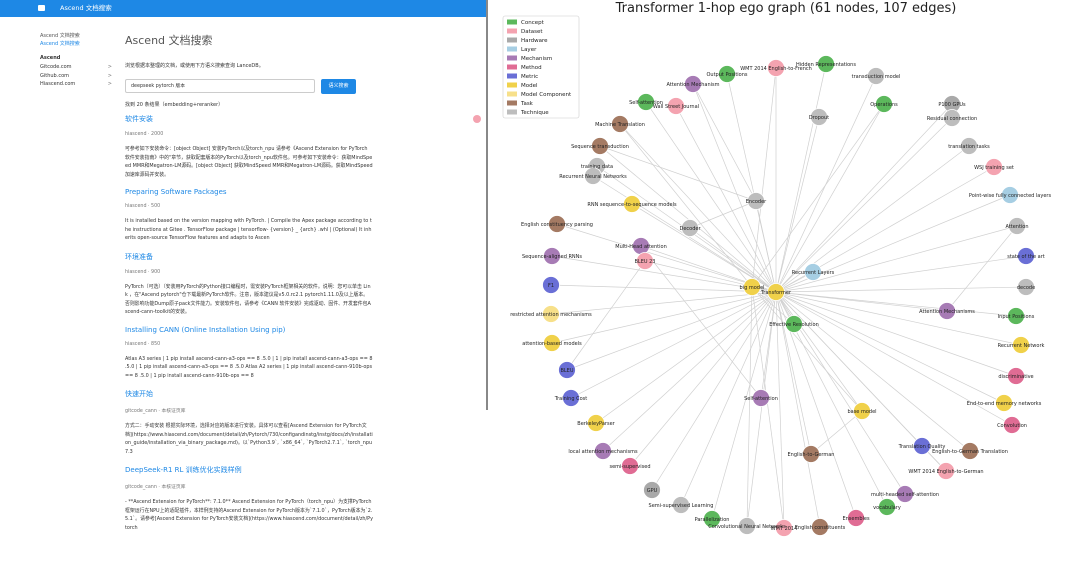  I want to click on legend-label: Layer, so click(529, 50).